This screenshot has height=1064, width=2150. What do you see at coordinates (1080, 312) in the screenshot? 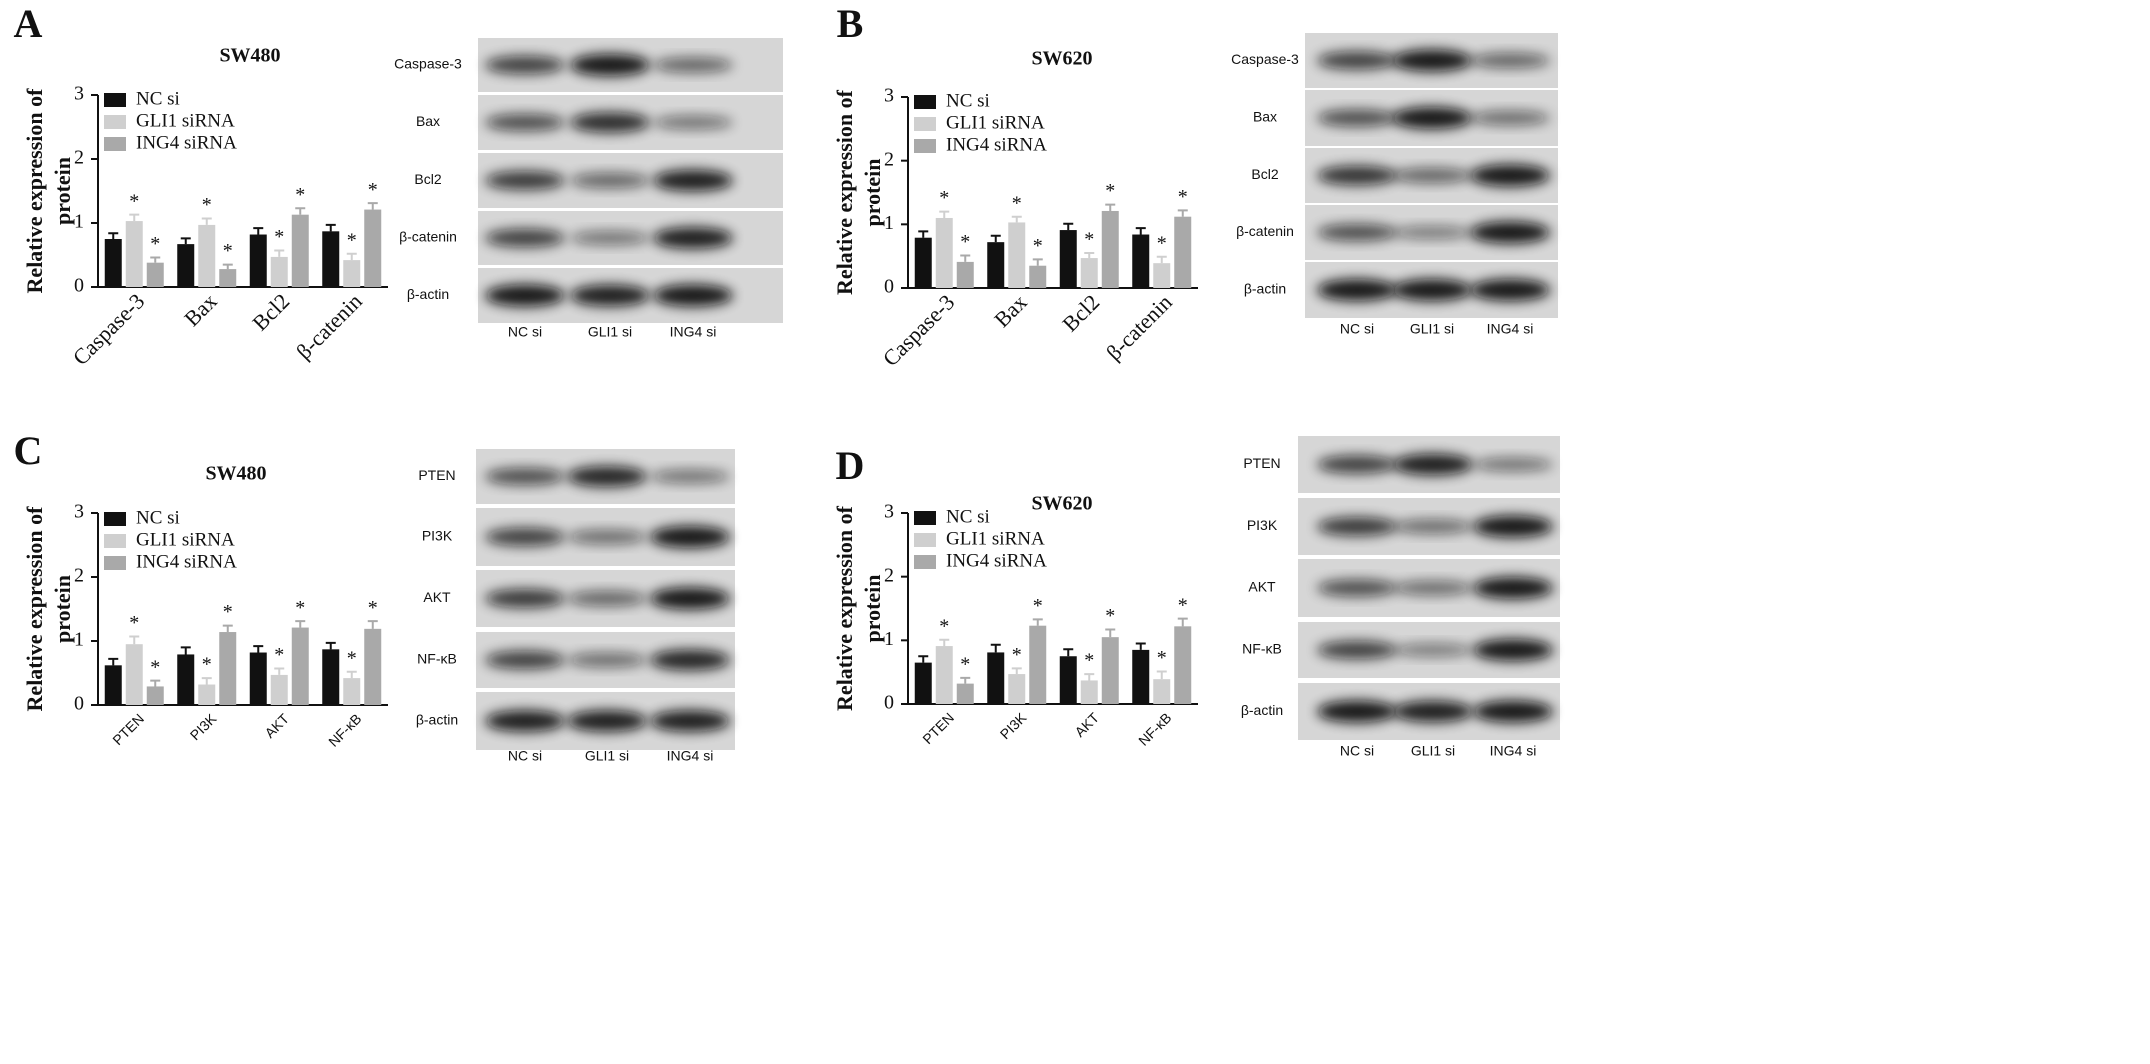
I see `x-tick-label: Bcl2` at bounding box center [1080, 312].